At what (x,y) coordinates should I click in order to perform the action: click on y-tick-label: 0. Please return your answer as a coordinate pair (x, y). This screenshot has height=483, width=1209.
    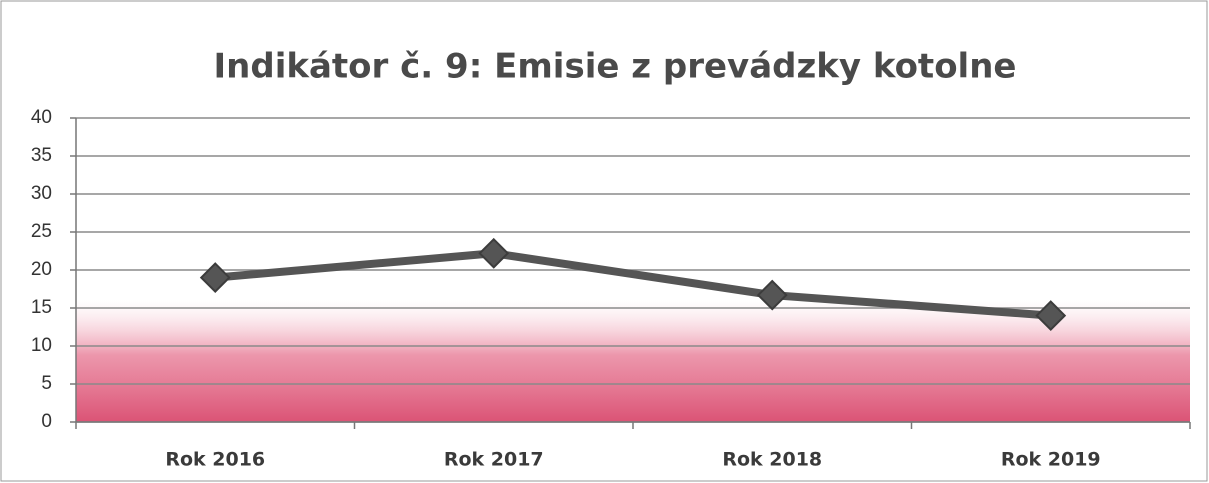
    Looking at the image, I should click on (46, 421).